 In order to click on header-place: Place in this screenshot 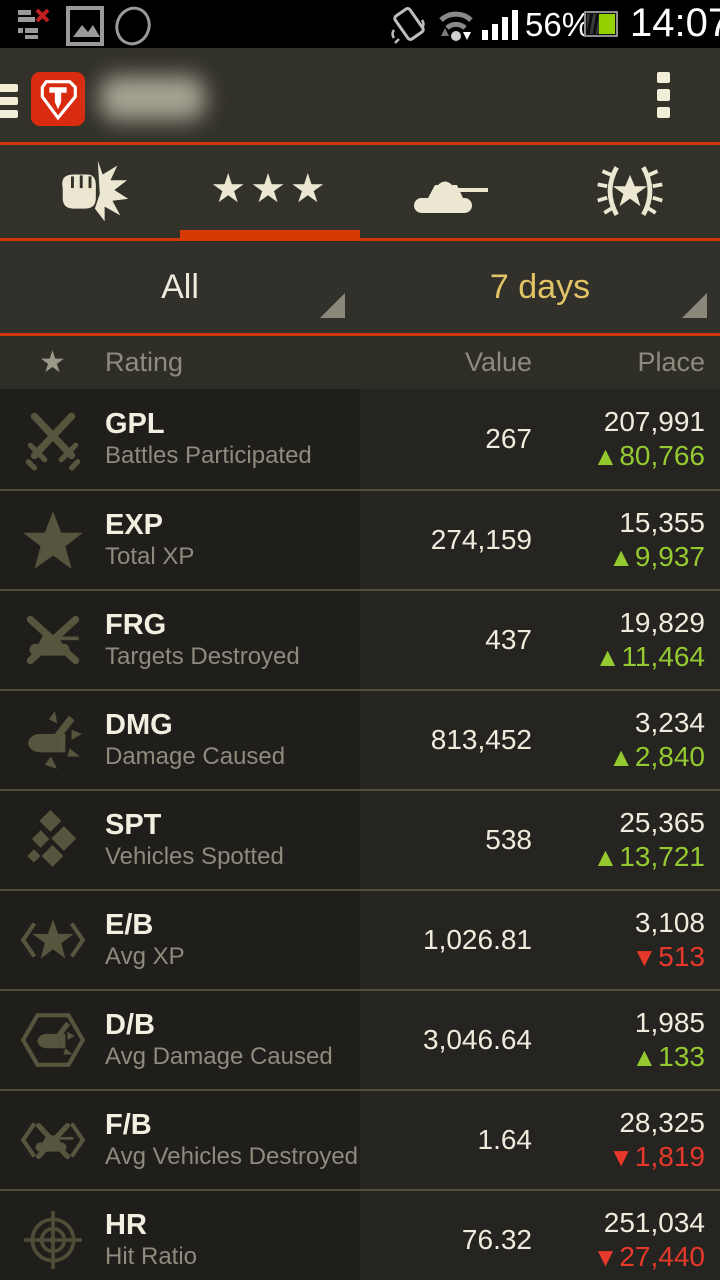, I will do `click(671, 362)`.